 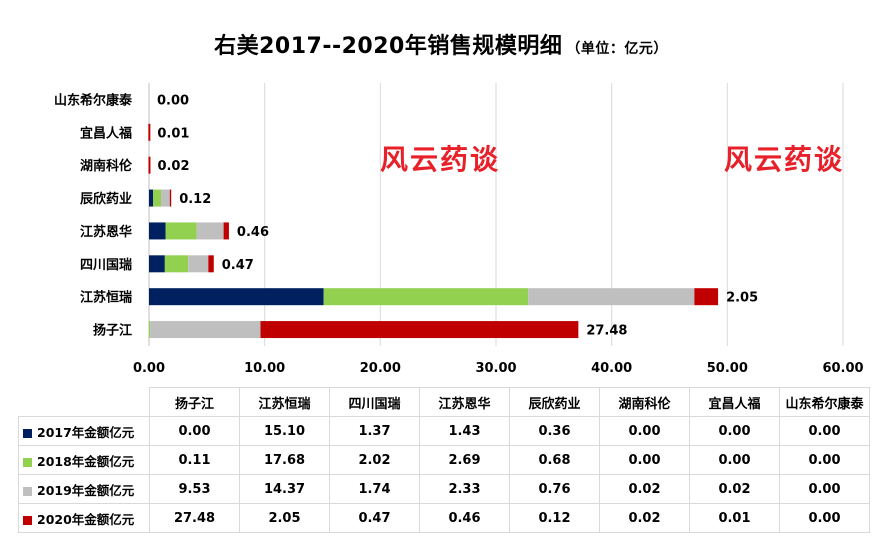 What do you see at coordinates (173, 166) in the screenshot?
I see `data-label: 0.02` at bounding box center [173, 166].